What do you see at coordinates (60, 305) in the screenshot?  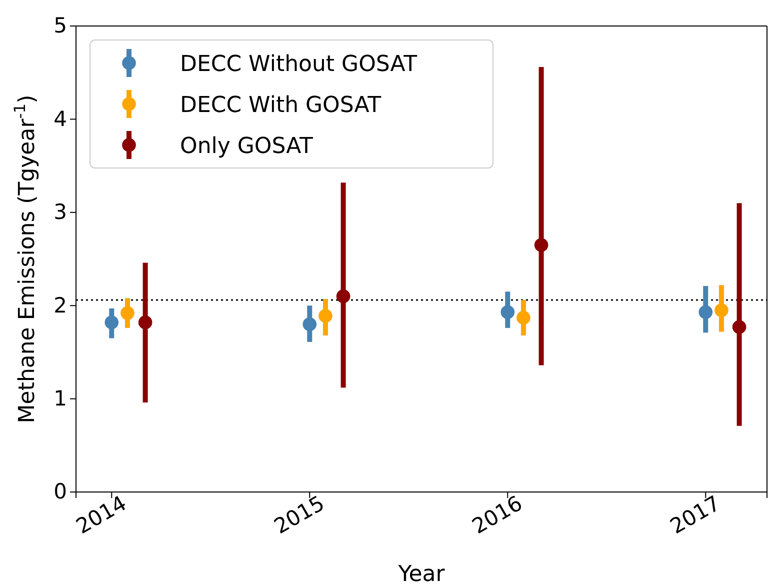 I see `y-tick-label: 2` at bounding box center [60, 305].